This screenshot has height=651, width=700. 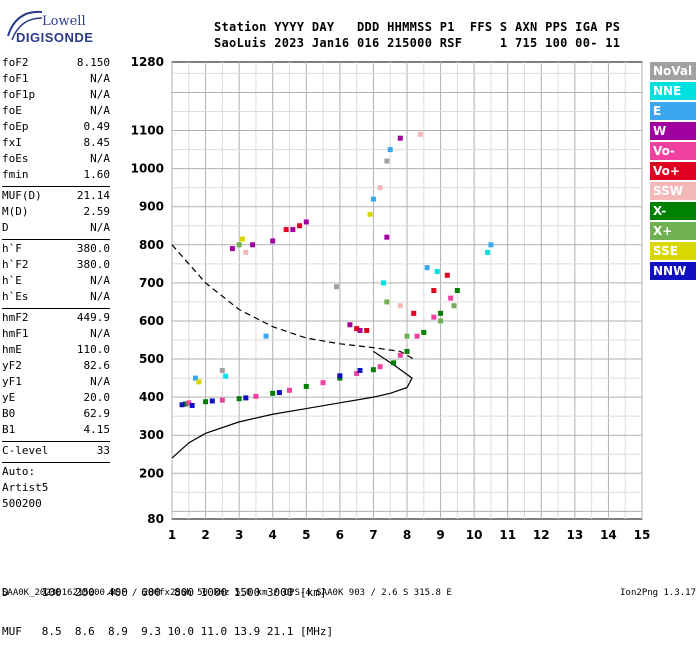 I want to click on param-label: foEs, so click(x=15, y=158).